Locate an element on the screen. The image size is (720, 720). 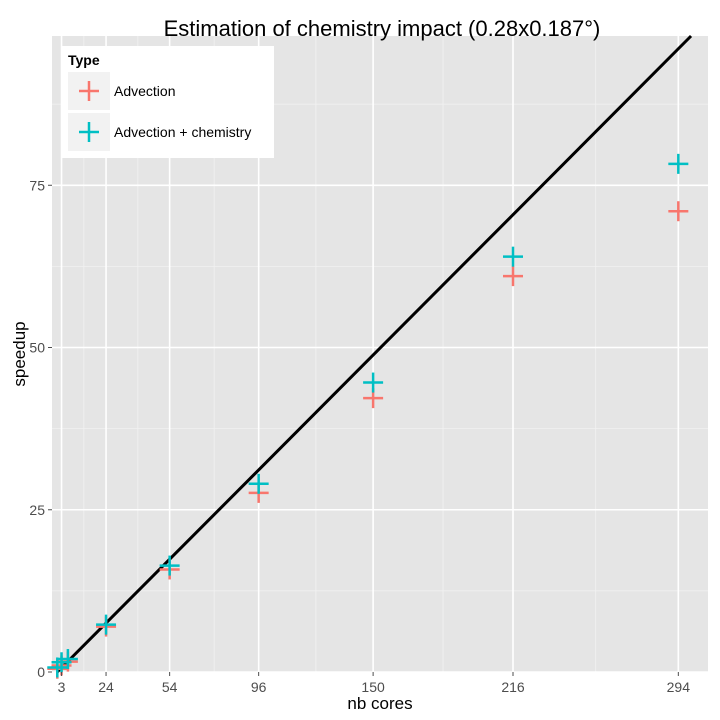
x-tick-label: 150 is located at coordinates (373, 687).